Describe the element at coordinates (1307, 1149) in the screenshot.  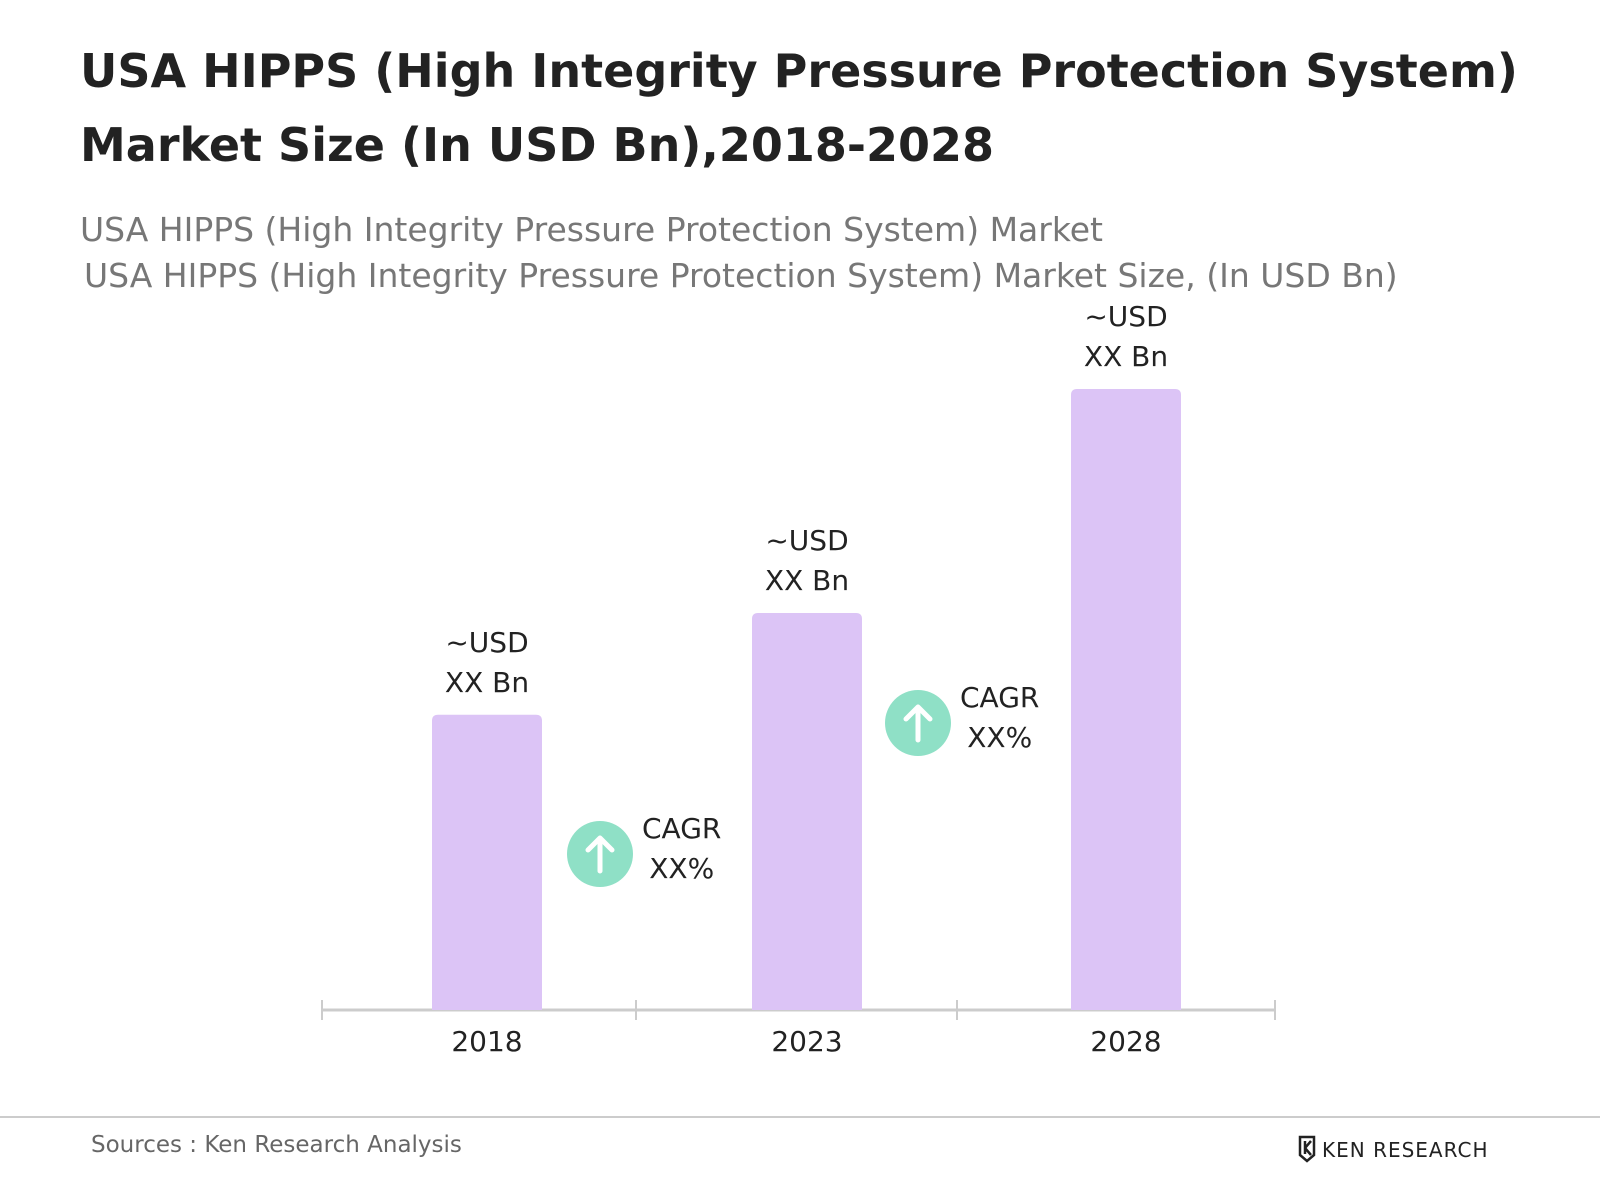
I see `brand-icon` at that location.